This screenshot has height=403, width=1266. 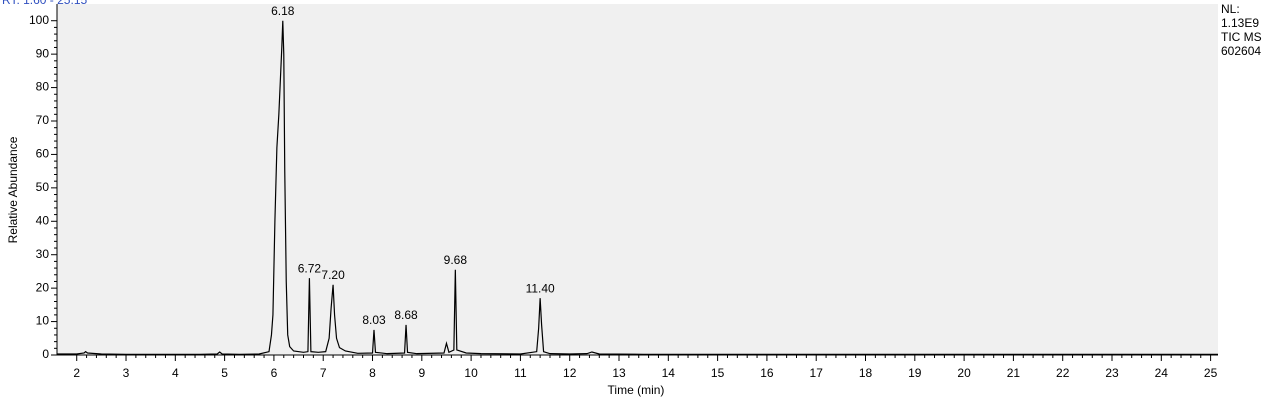 What do you see at coordinates (323, 373) in the screenshot?
I see `x-tick-label: 7` at bounding box center [323, 373].